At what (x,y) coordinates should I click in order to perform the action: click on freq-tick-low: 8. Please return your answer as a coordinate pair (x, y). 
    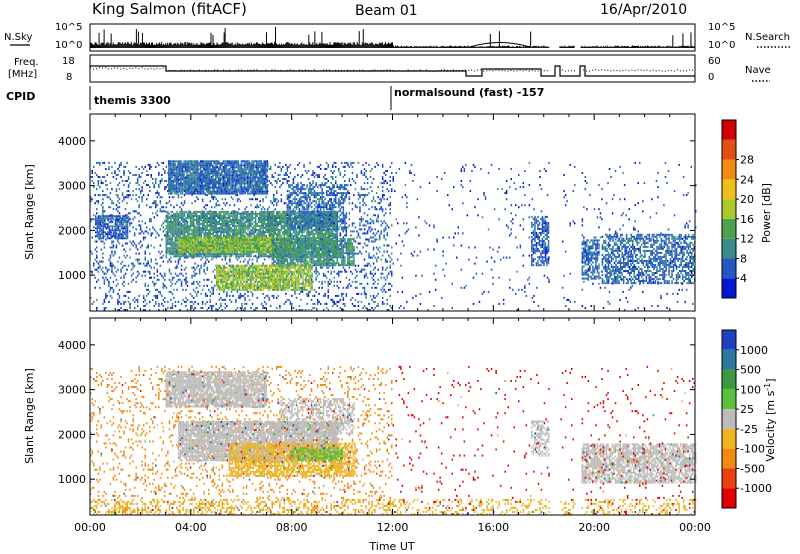
    Looking at the image, I should click on (69, 77).